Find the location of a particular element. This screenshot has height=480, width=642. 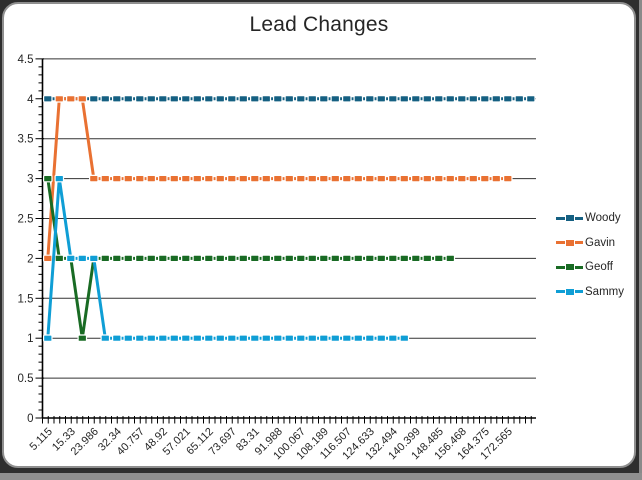

legend-label: Gavin is located at coordinates (600, 242).